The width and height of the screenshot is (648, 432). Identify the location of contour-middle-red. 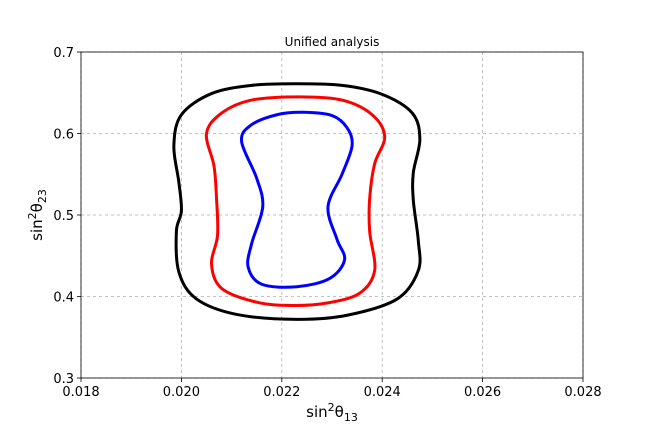
(295, 201).